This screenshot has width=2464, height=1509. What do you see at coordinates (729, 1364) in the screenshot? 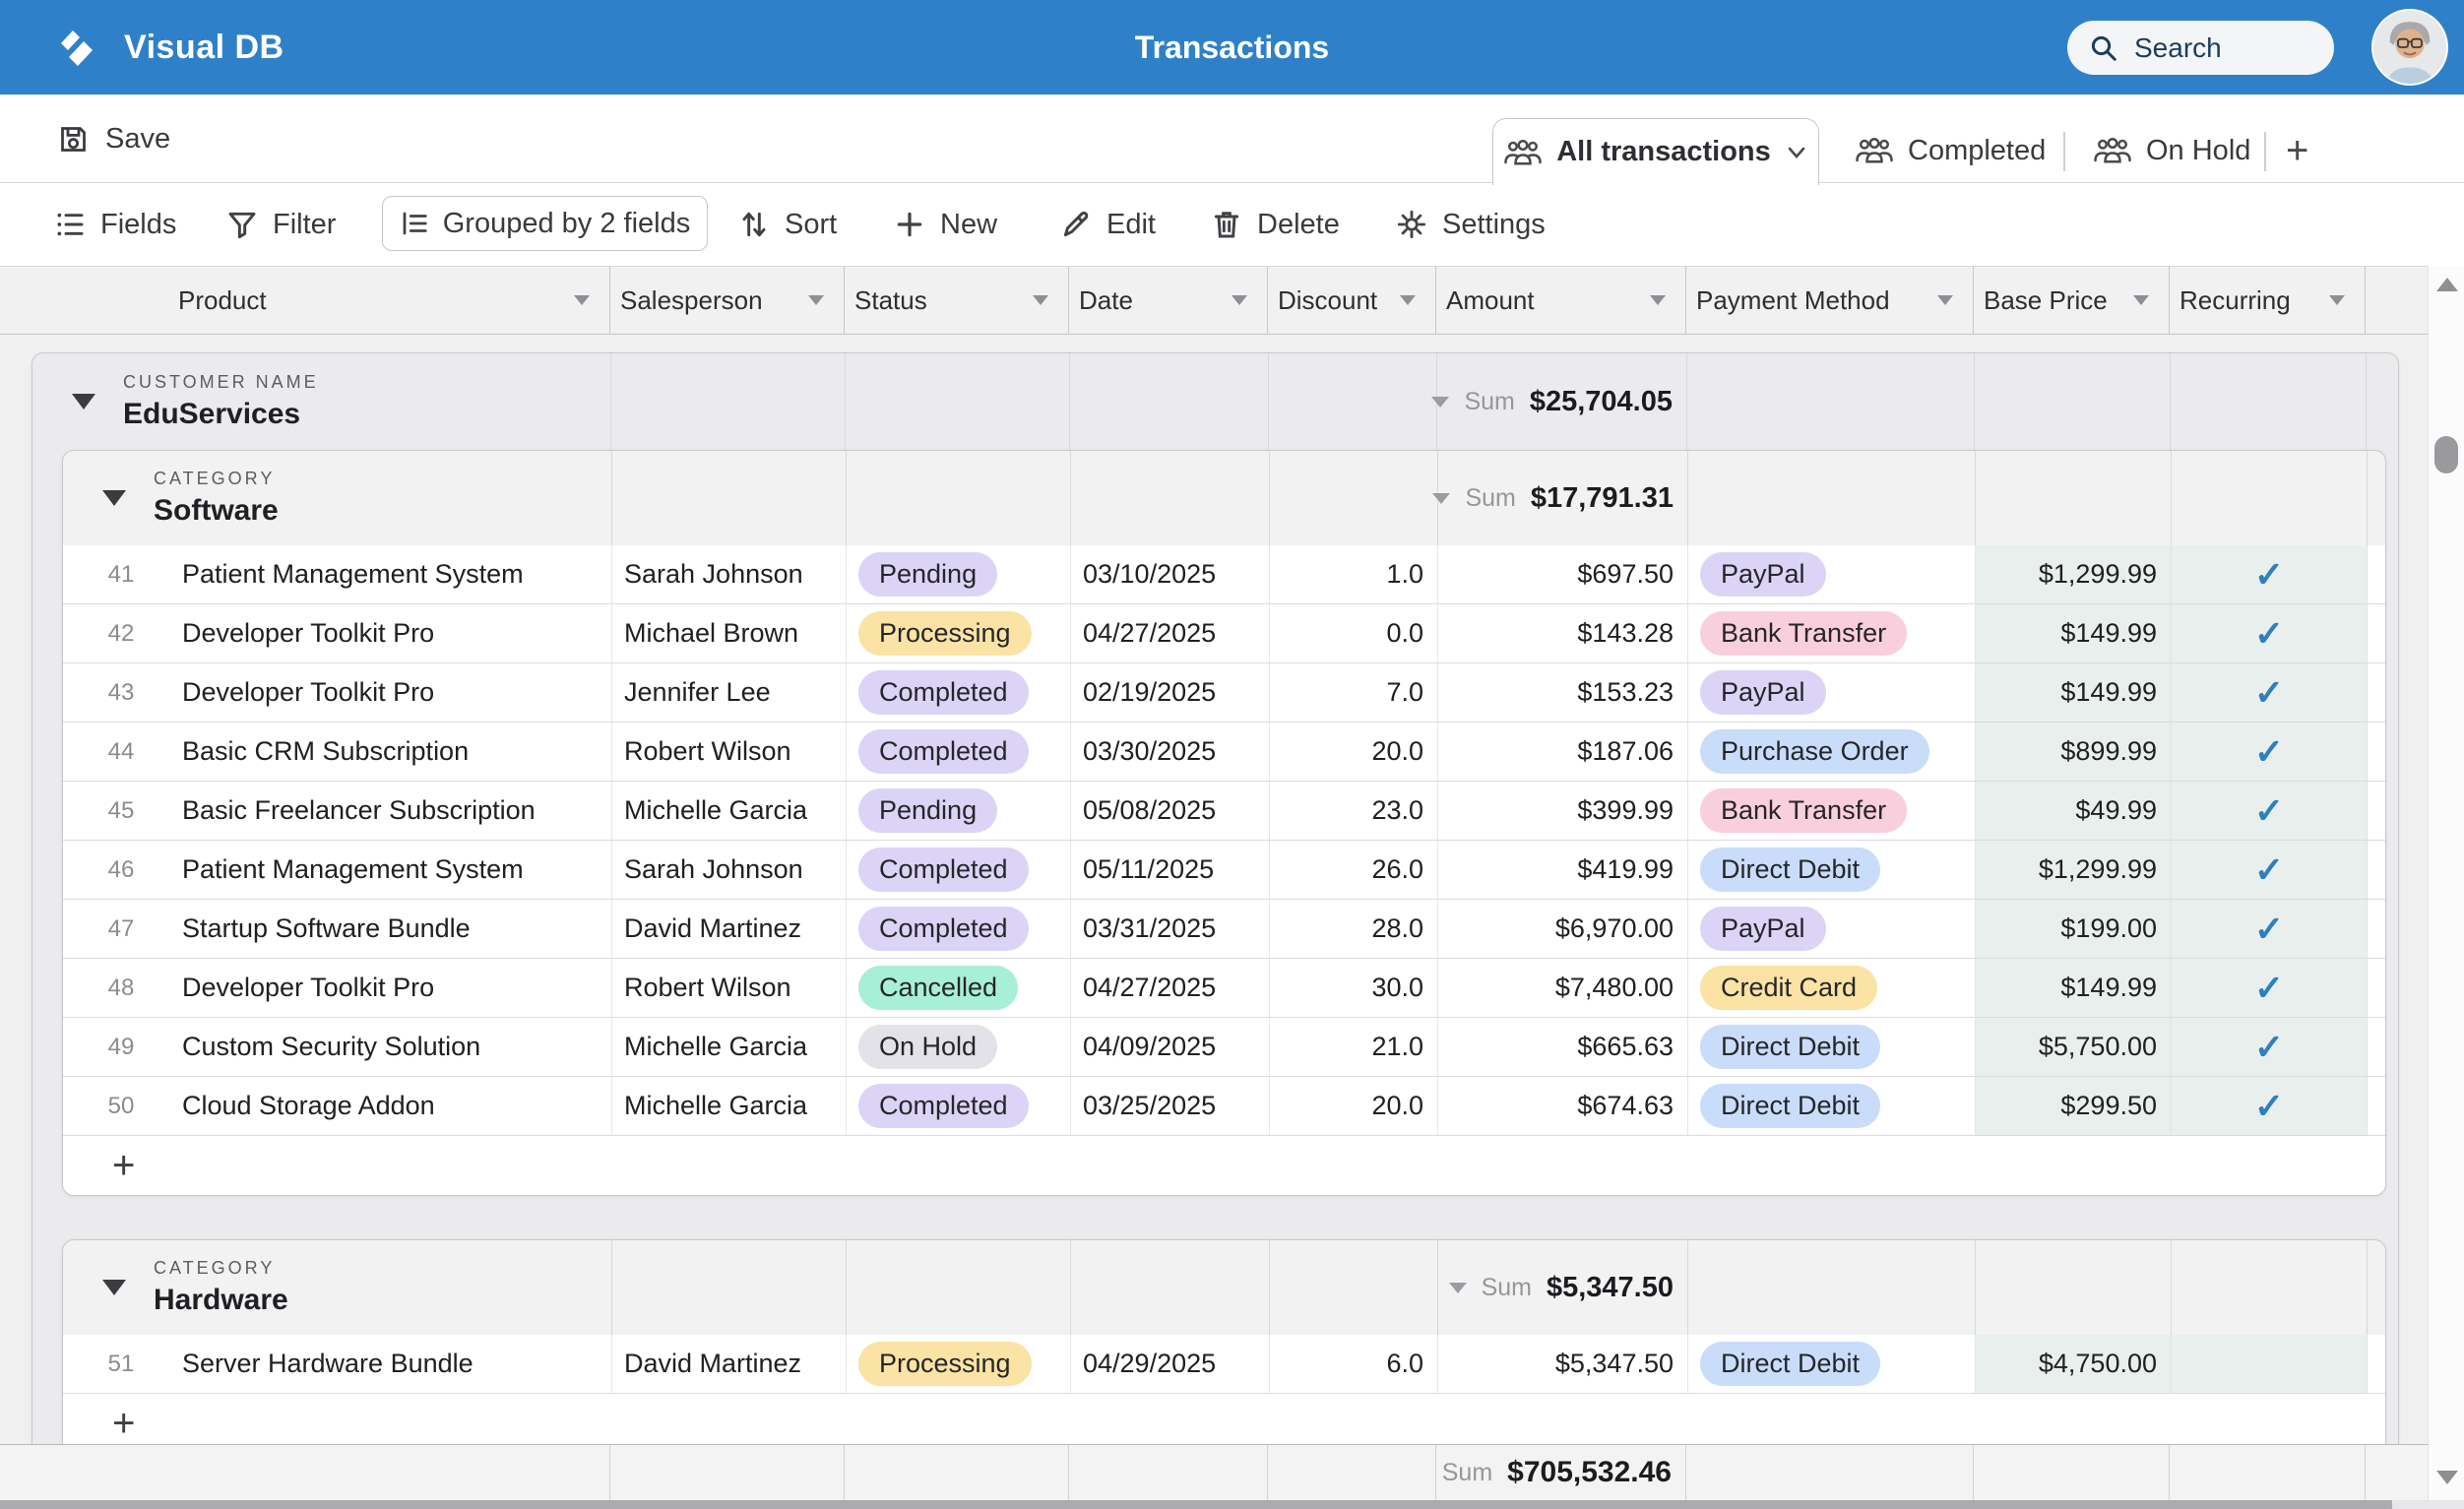
I see `cell-salesperson: David Martinez` at bounding box center [729, 1364].